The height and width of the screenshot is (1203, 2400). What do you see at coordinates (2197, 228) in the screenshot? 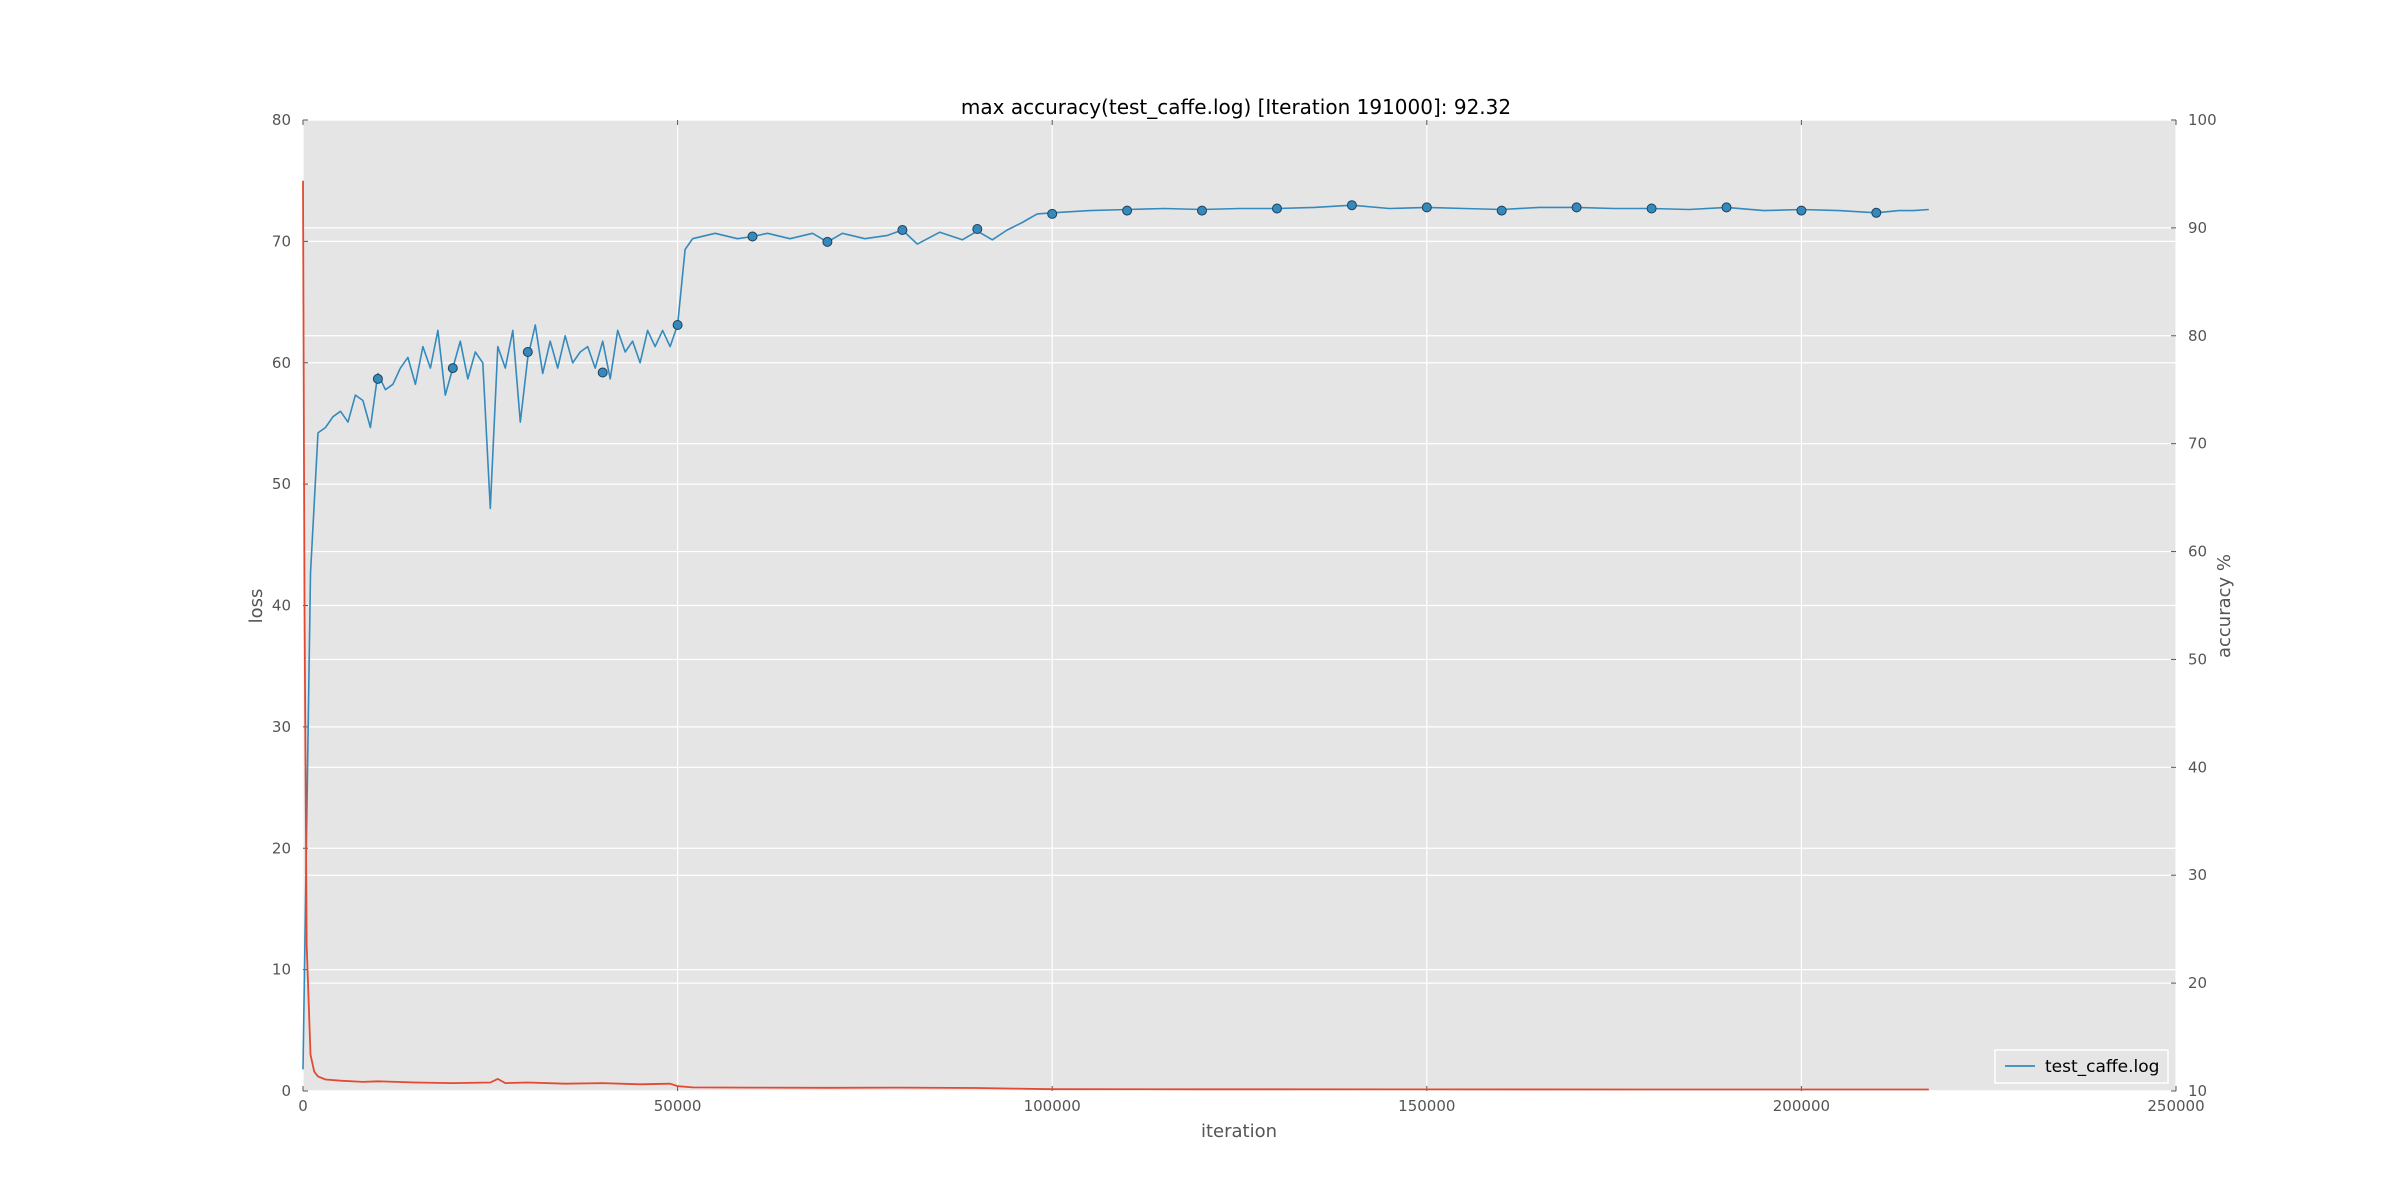
I see `y-right-tick-label: 90` at bounding box center [2197, 228].